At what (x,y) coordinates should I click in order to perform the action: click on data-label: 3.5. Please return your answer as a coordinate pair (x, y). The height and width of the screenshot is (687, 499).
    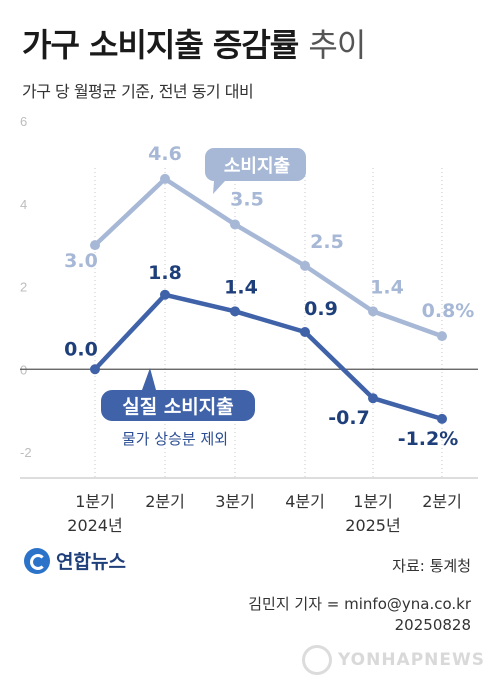
    Looking at the image, I should click on (247, 199).